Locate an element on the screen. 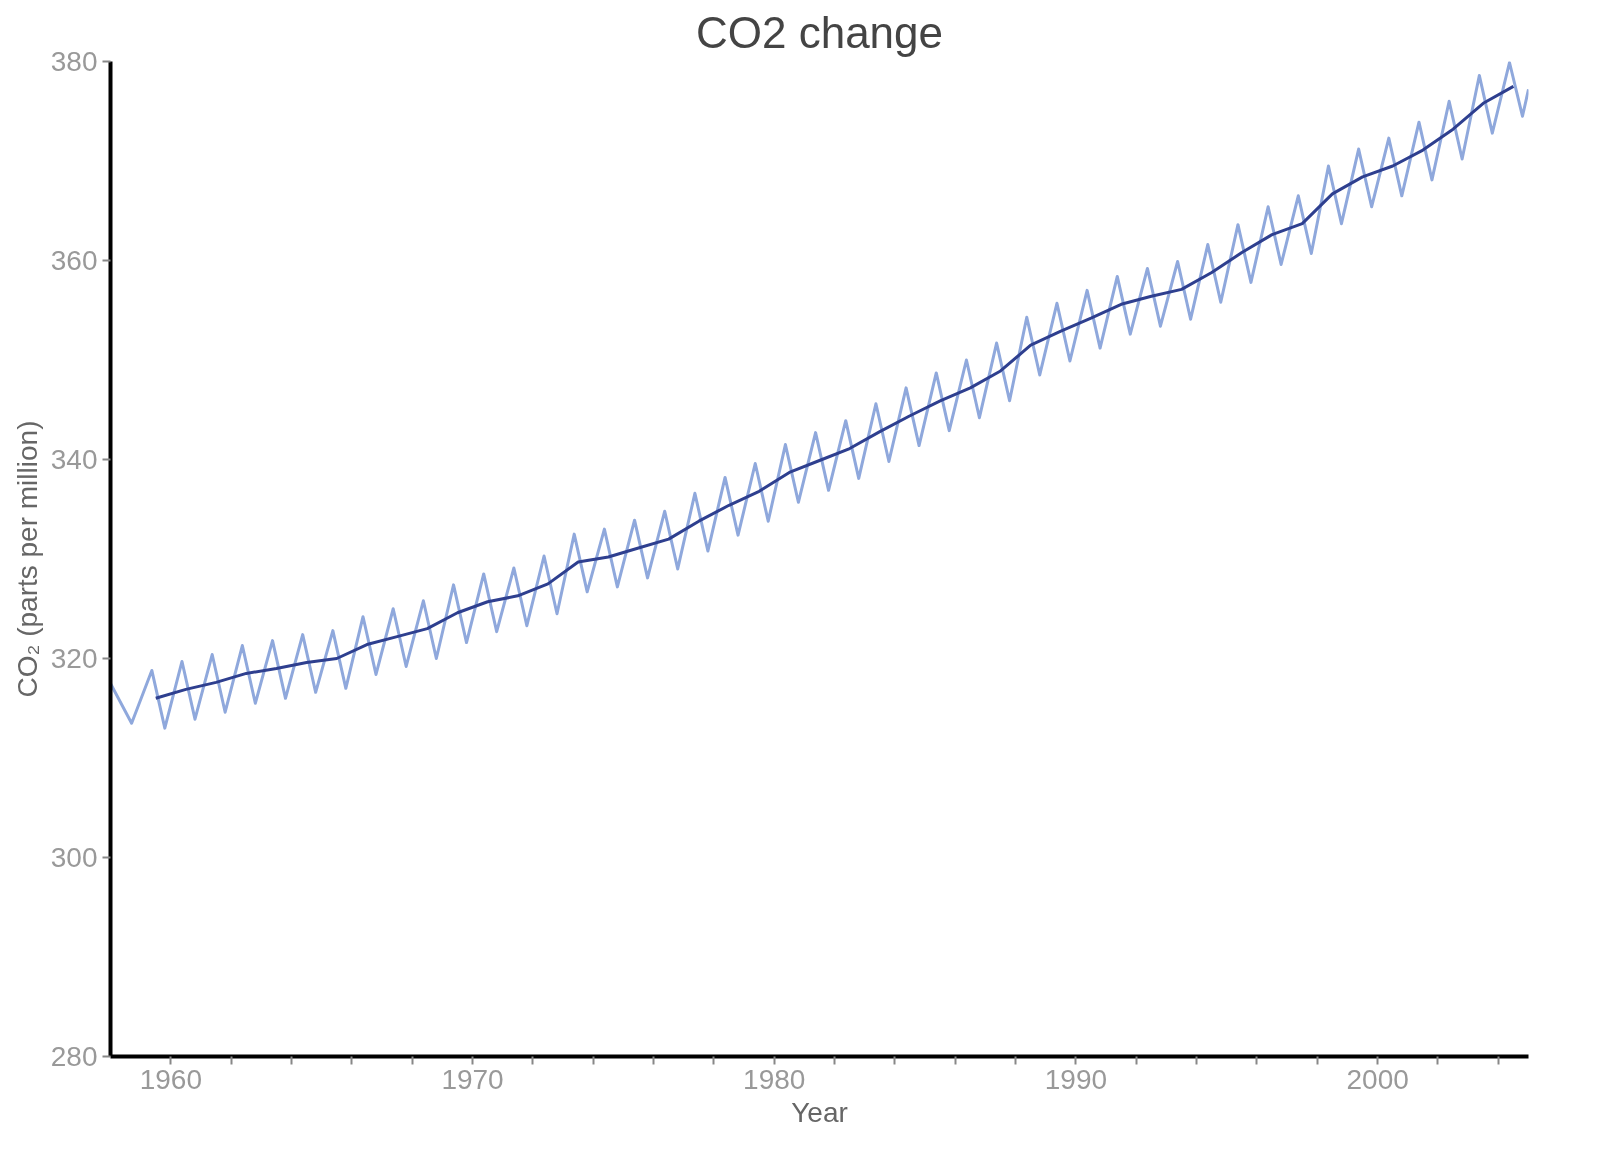 This screenshot has width=1608, height=1167. y-tick-label: 280 is located at coordinates (74, 1056).